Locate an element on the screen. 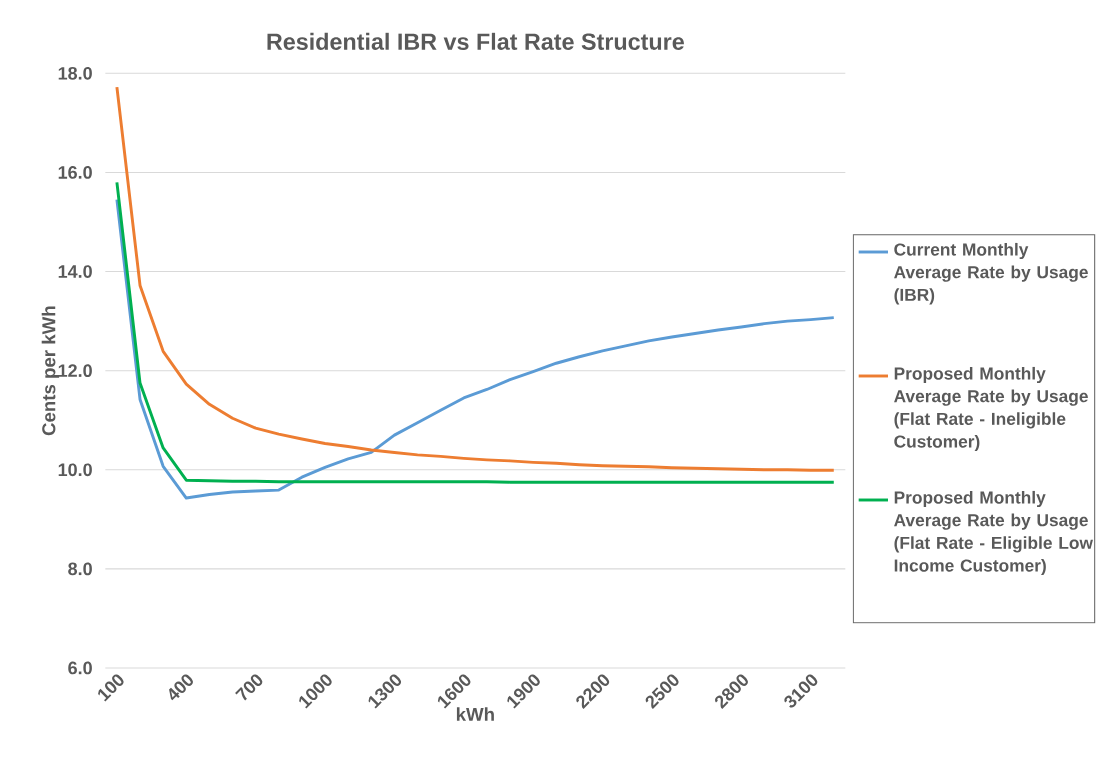  x-tick-label: 400 is located at coordinates (181, 687).